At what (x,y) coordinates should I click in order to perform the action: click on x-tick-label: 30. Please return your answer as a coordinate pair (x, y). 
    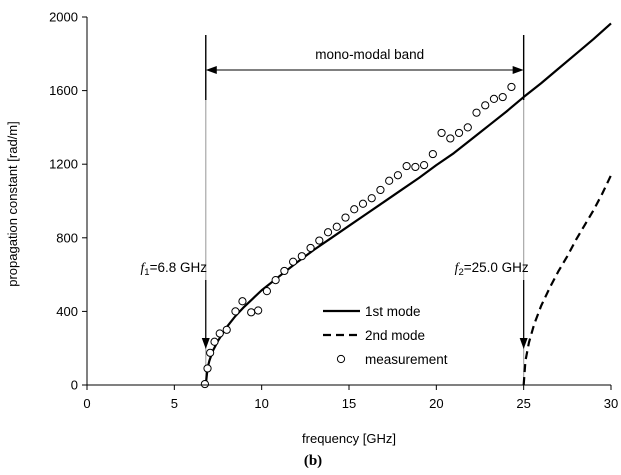
    Looking at the image, I should click on (611, 403).